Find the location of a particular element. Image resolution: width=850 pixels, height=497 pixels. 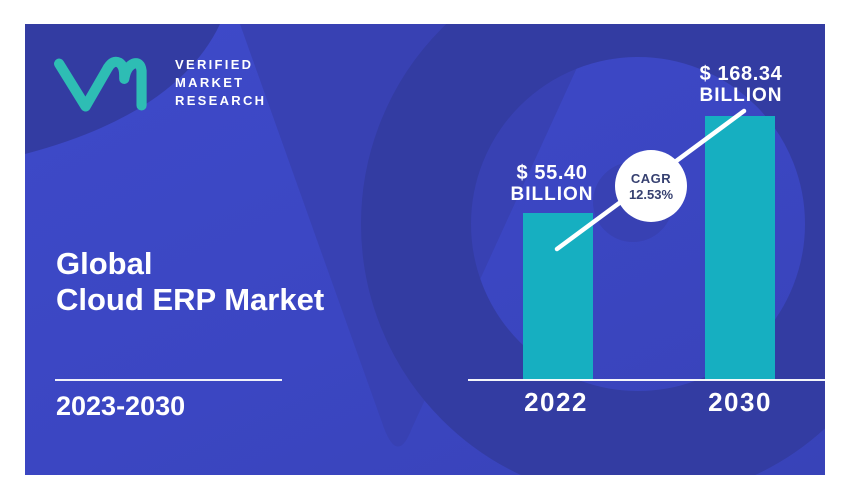

value-amount-2030: $ 168.34 is located at coordinates (741, 74).